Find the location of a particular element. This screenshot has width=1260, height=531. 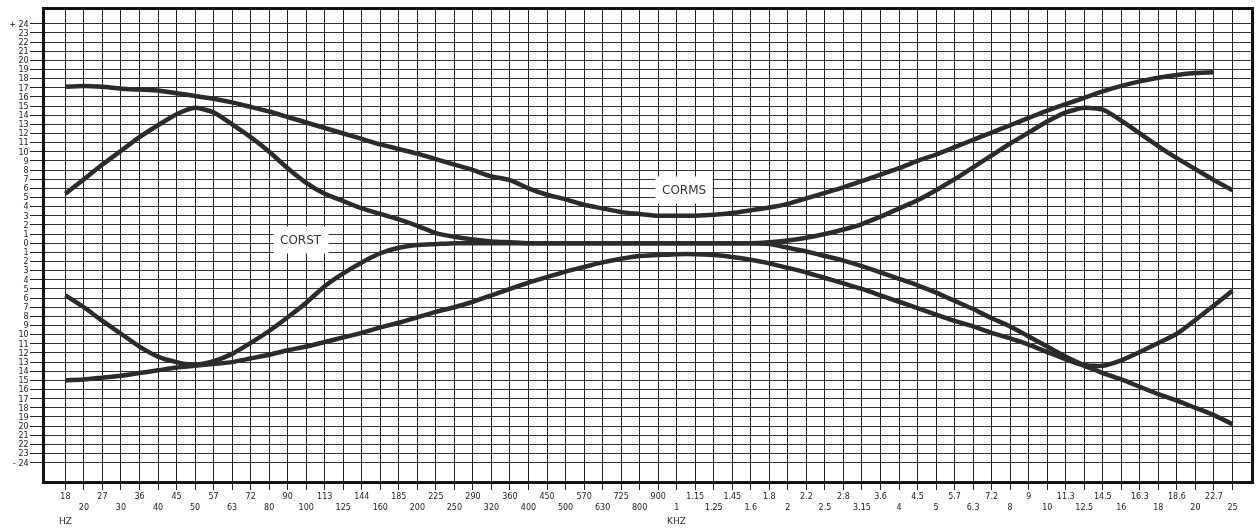

x-tick-label: 5 is located at coordinates (936, 507).